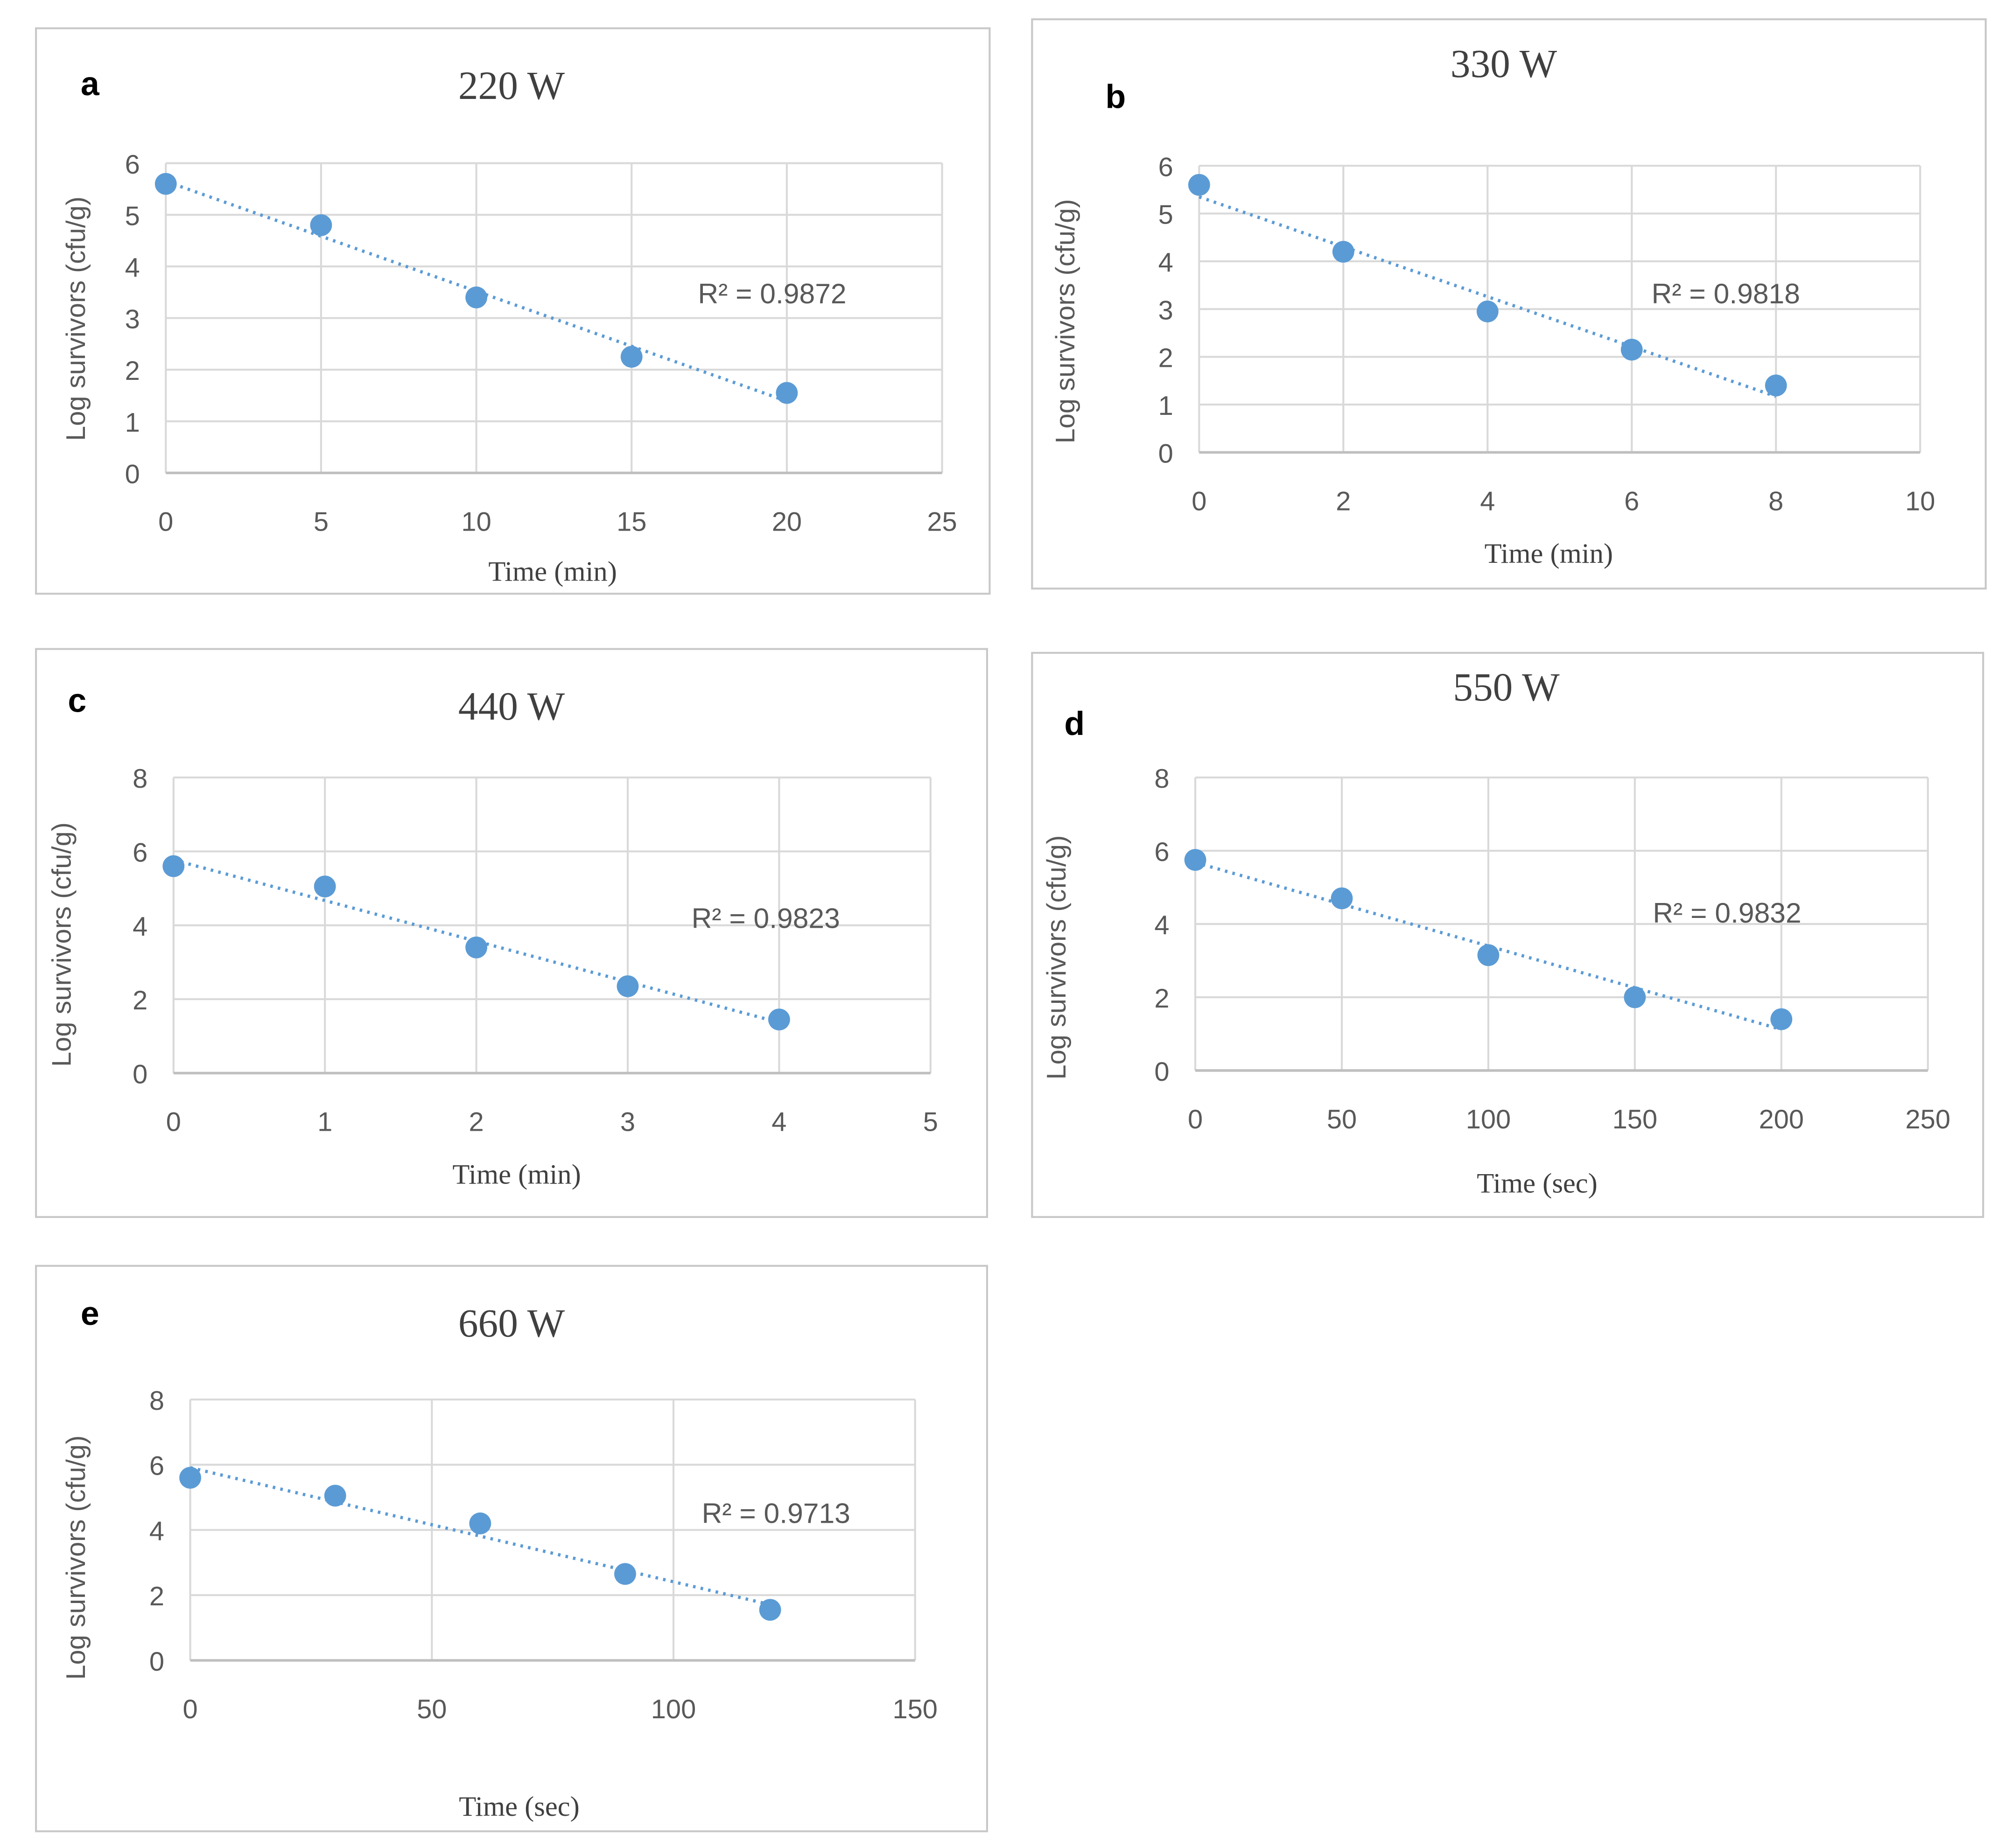 The image size is (2005, 1848). I want to click on x-tick-label: 3, so click(627, 1122).